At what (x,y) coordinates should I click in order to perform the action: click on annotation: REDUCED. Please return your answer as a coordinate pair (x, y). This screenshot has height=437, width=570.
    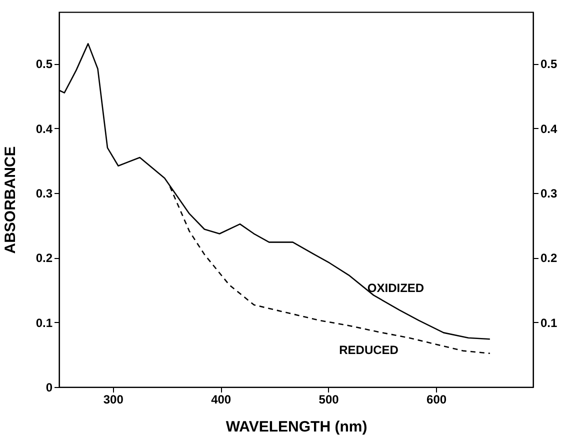
    Looking at the image, I should click on (369, 350).